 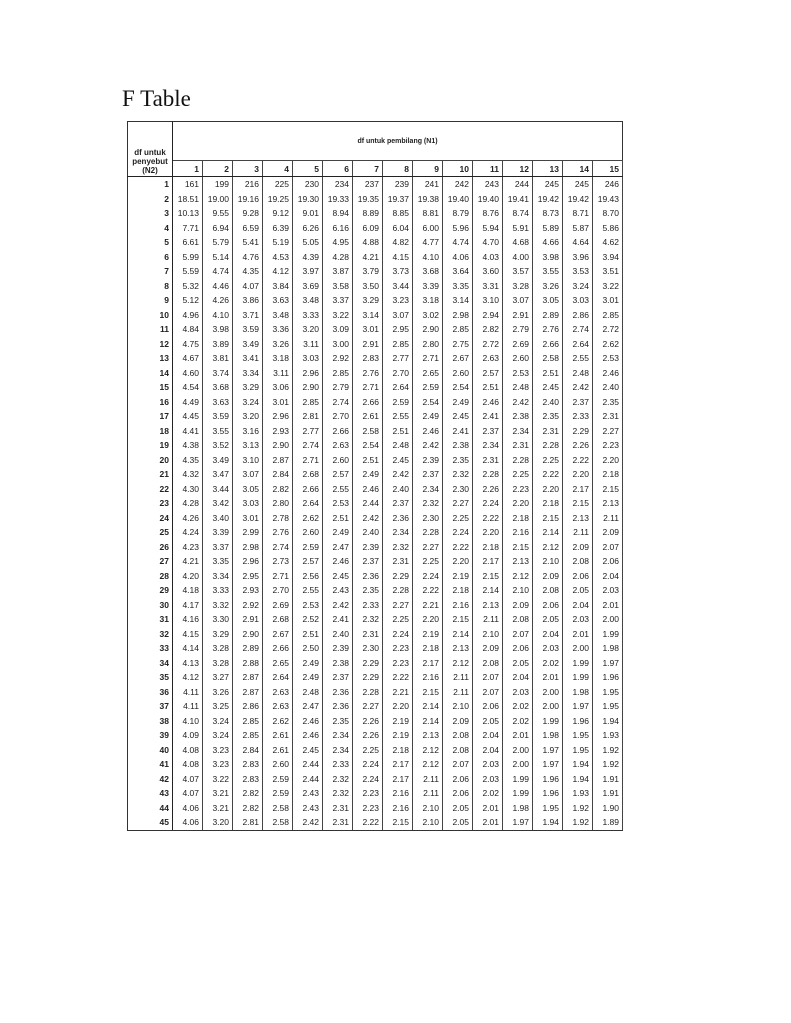 I want to click on table-cell: 2.07, so click(x=487, y=691).